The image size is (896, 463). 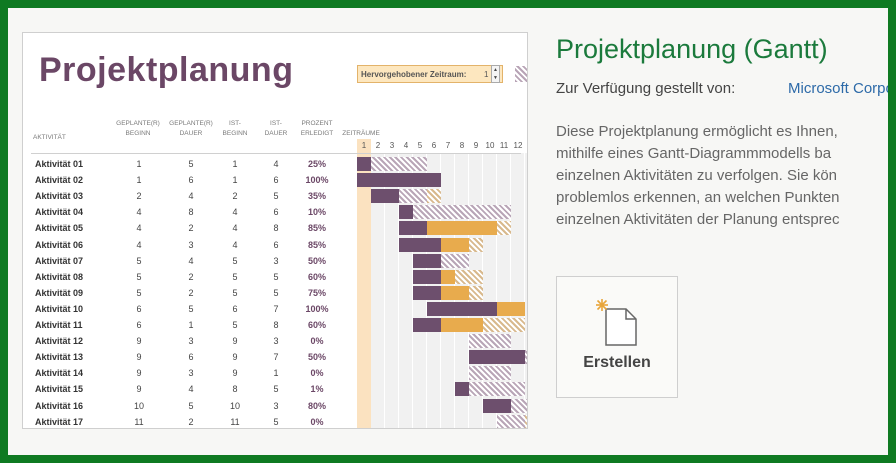 What do you see at coordinates (646, 88) in the screenshot?
I see `provided-by-label: Zur Verfügung gestellt von:` at bounding box center [646, 88].